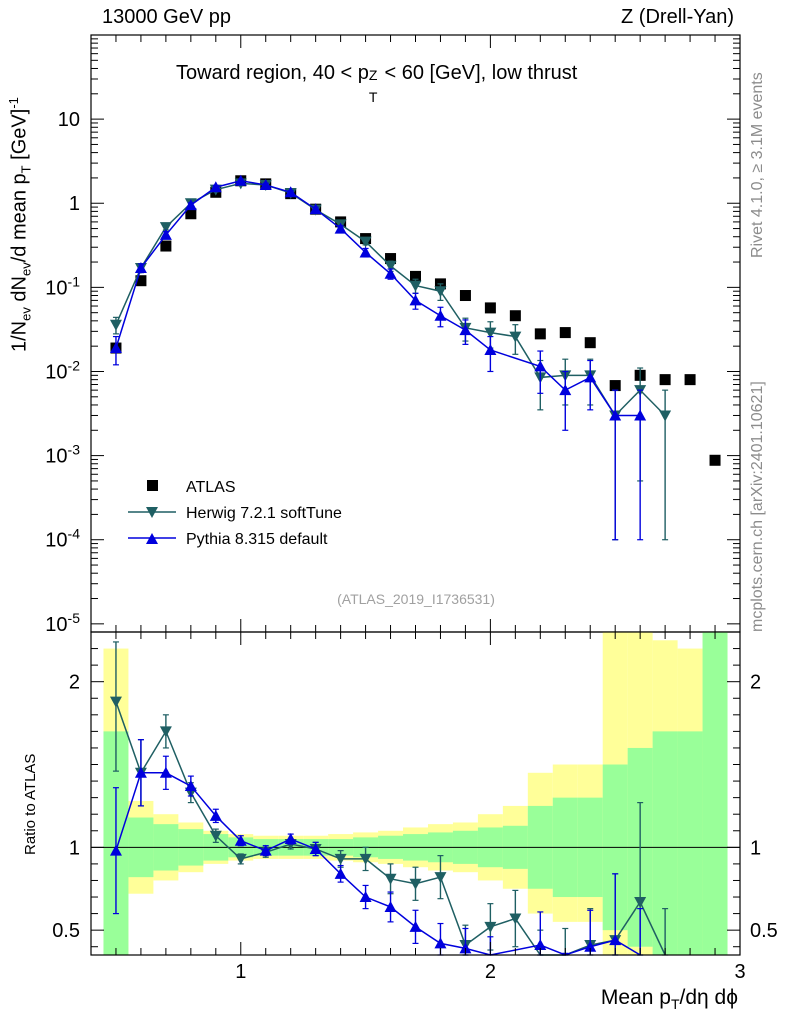  Describe the element at coordinates (74, 204) in the screenshot. I see `ytick-label-5: 1` at that location.